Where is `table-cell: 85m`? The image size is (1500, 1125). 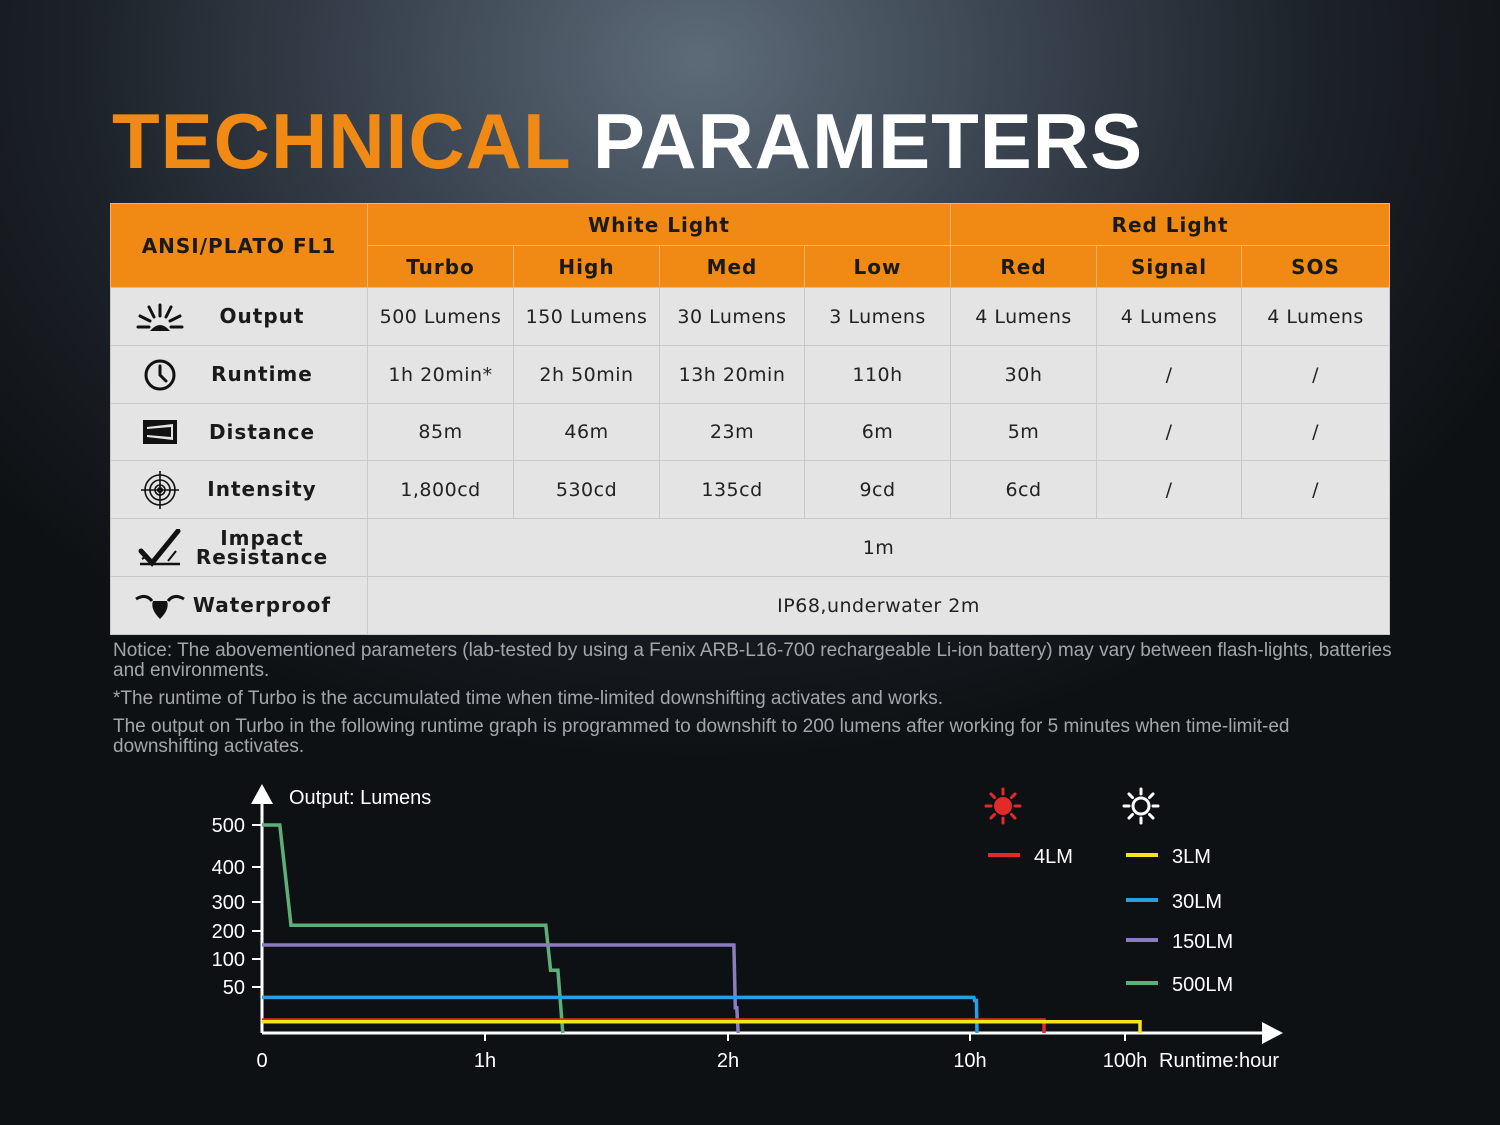 table-cell: 85m is located at coordinates (440, 432).